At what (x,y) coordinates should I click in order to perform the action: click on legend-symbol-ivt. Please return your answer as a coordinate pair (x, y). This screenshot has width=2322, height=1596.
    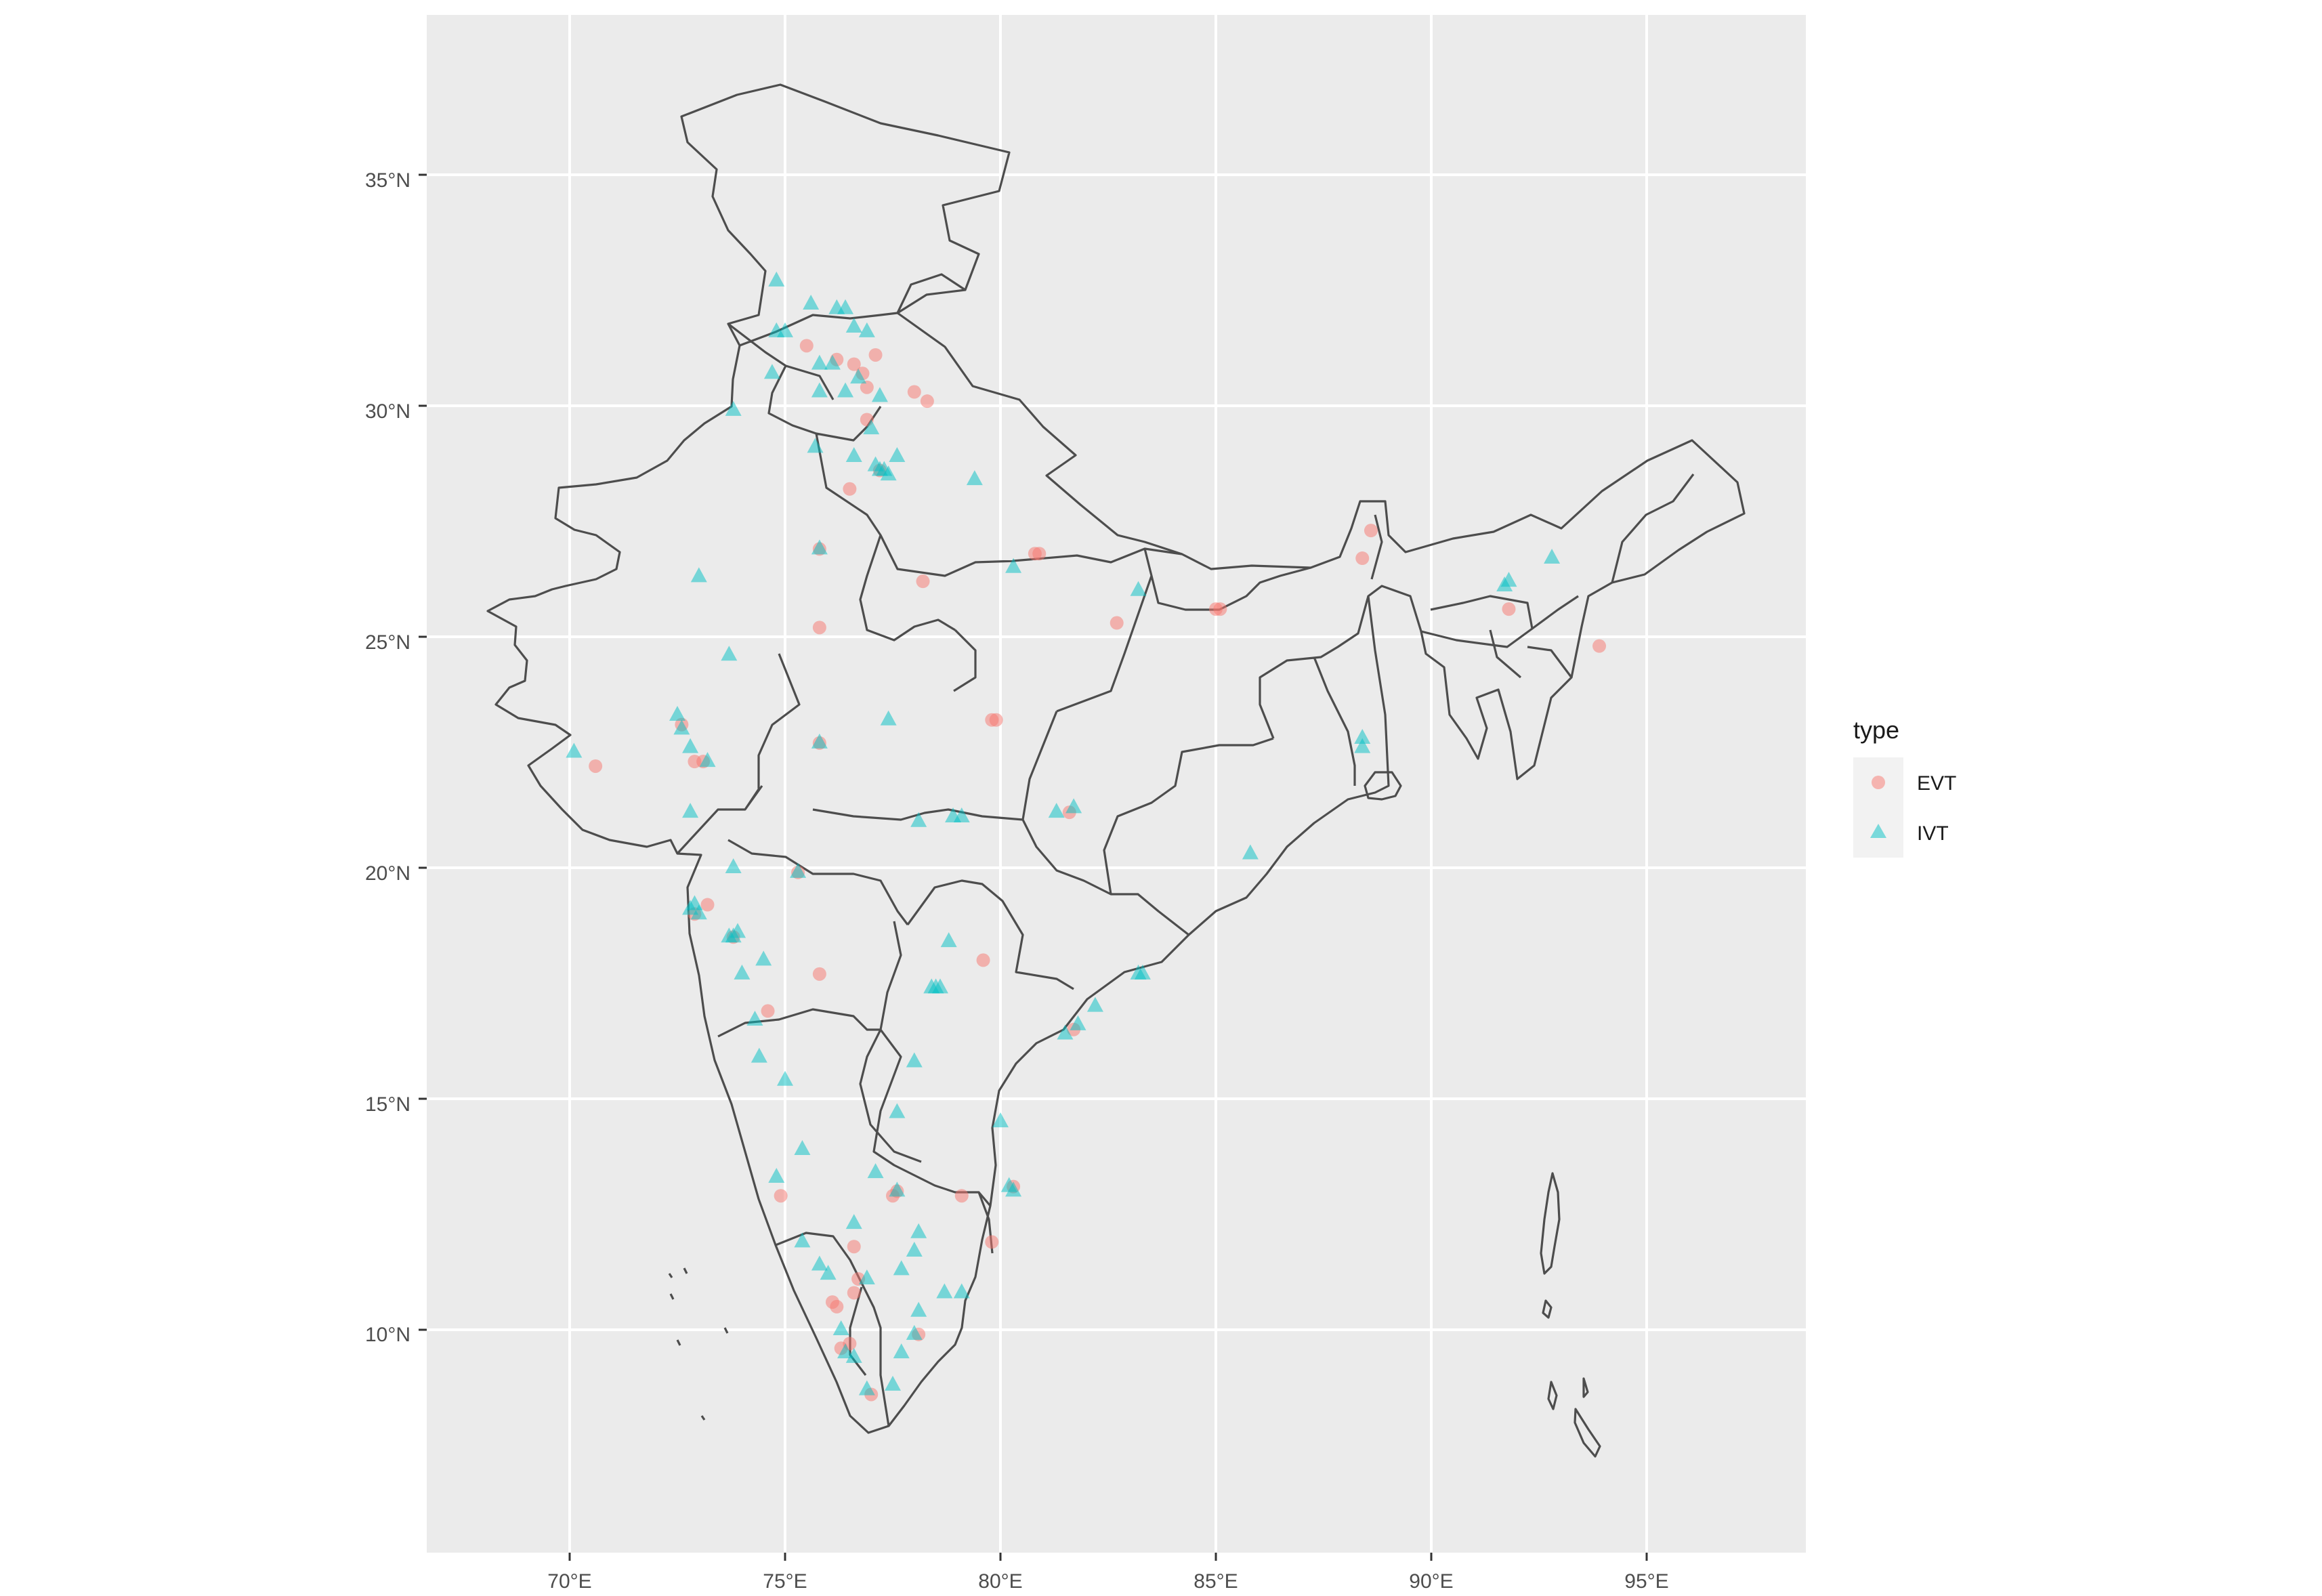
    Looking at the image, I should click on (1878, 831).